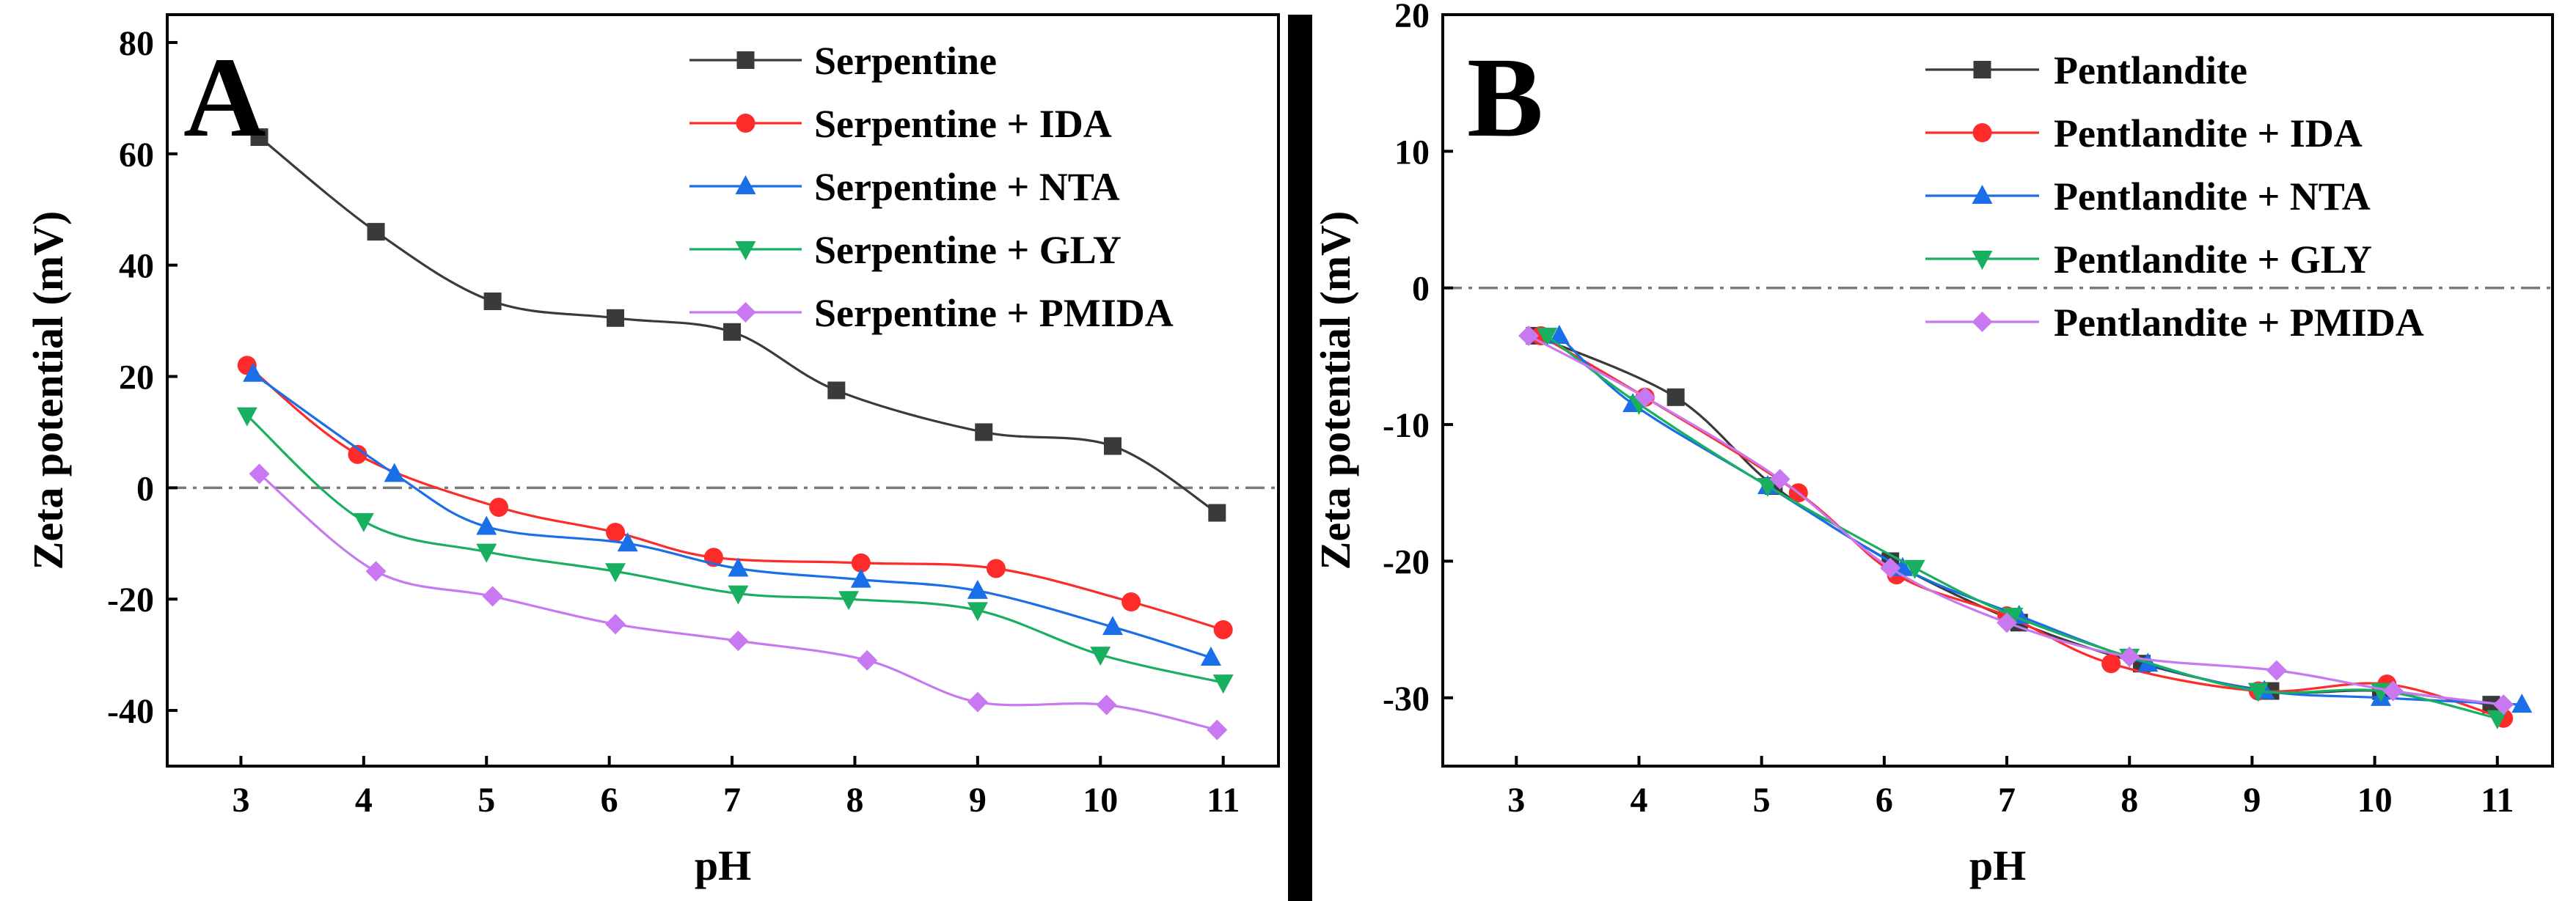  What do you see at coordinates (978, 800) in the screenshot?
I see `x-tick-label: 9` at bounding box center [978, 800].